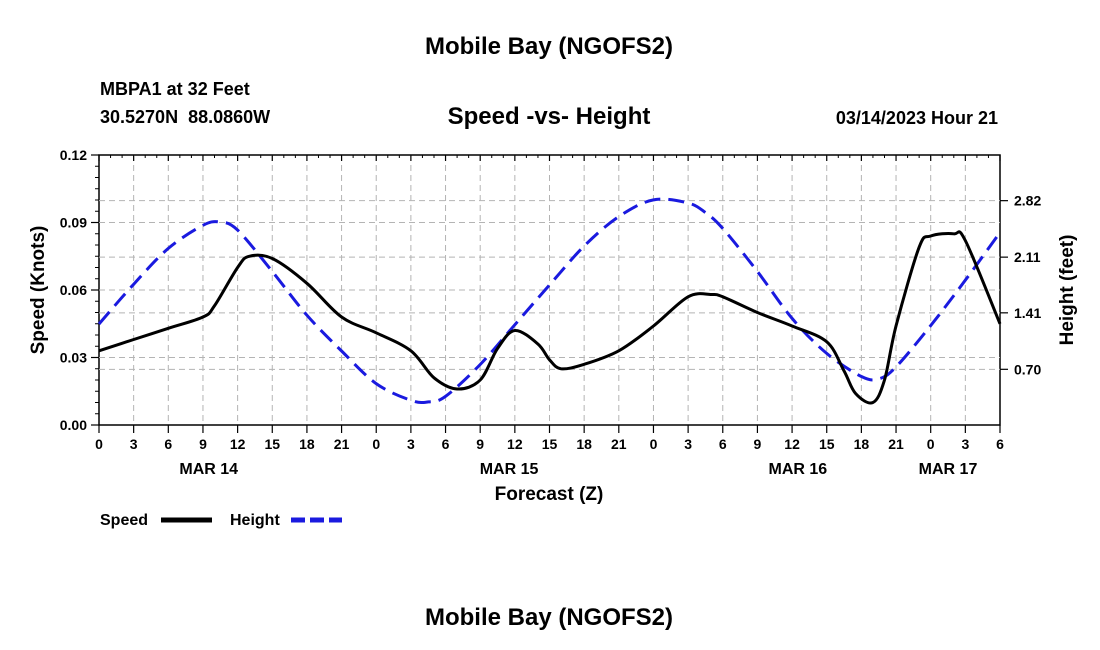 The height and width of the screenshot is (650, 1100). Describe the element at coordinates (798, 469) in the screenshot. I see `date-label: MAR 16` at that location.